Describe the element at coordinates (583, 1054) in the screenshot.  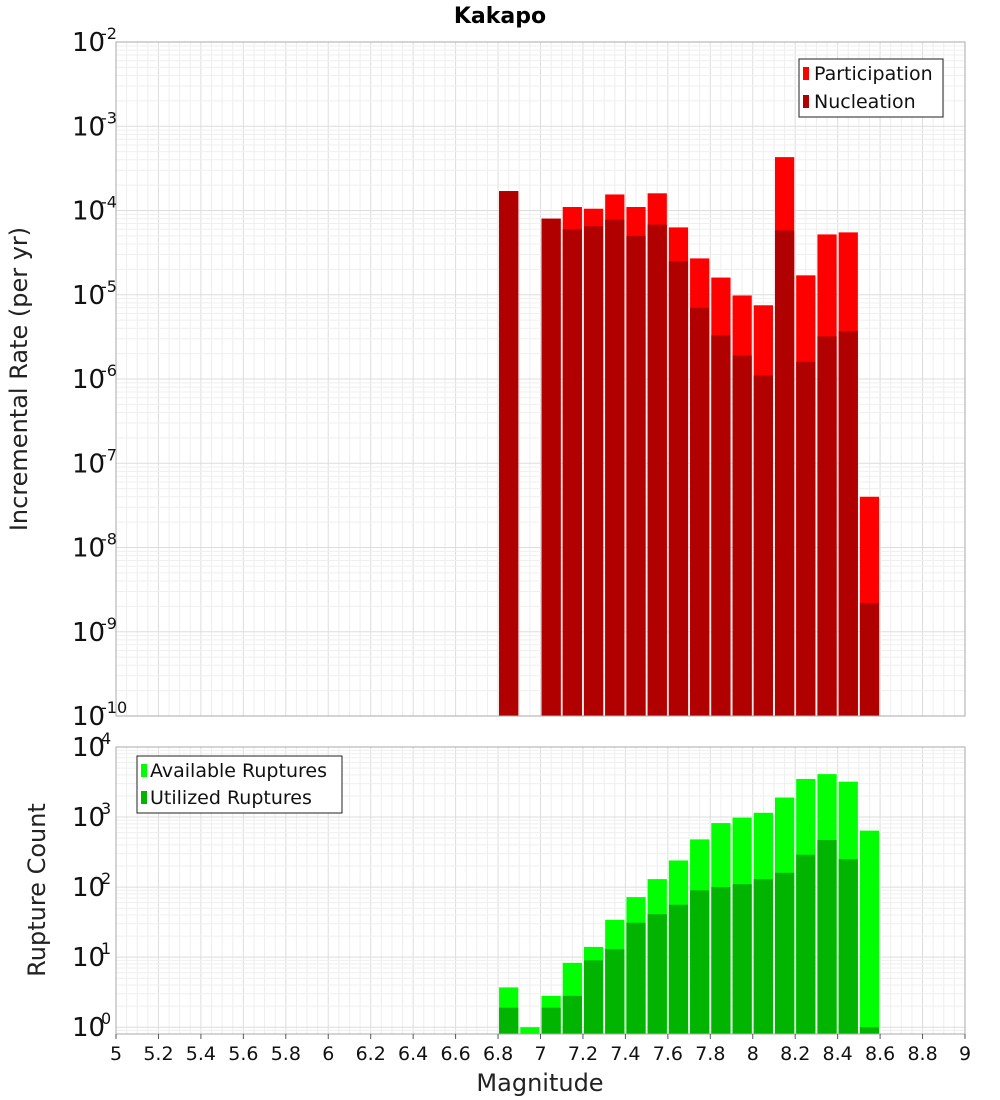
I see `x-tick-label: 7.2` at that location.